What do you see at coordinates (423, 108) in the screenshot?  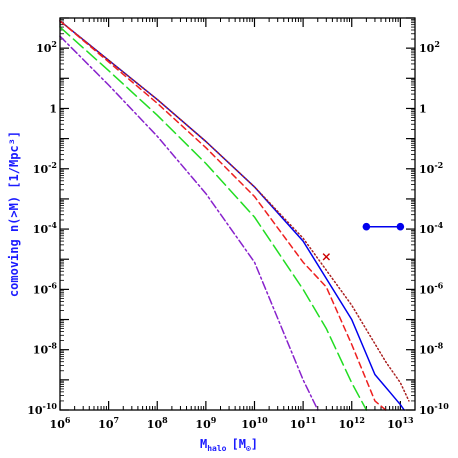 I see `y-tick-label-right: 1` at bounding box center [423, 108].